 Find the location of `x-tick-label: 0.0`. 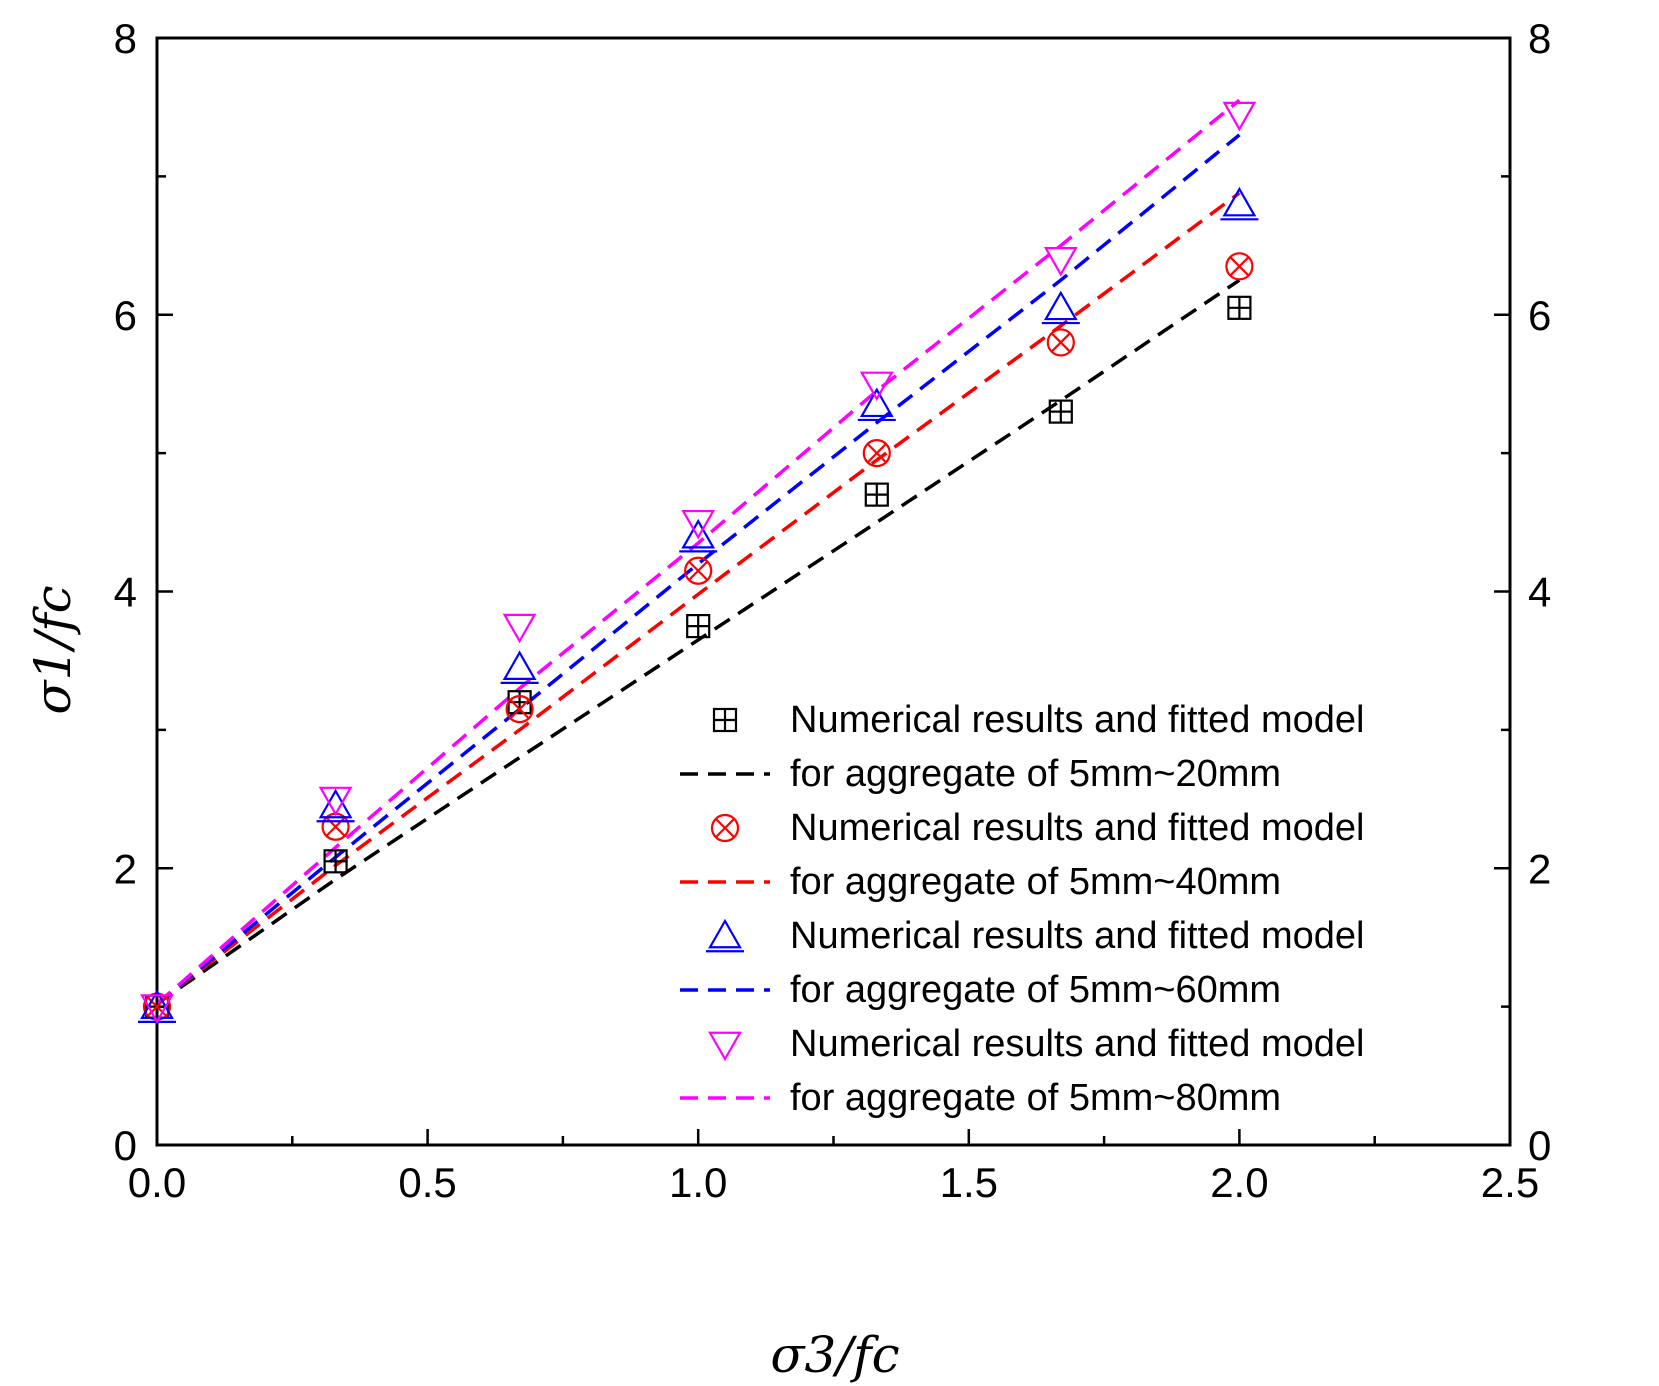

x-tick-label: 0.0 is located at coordinates (157, 1182).